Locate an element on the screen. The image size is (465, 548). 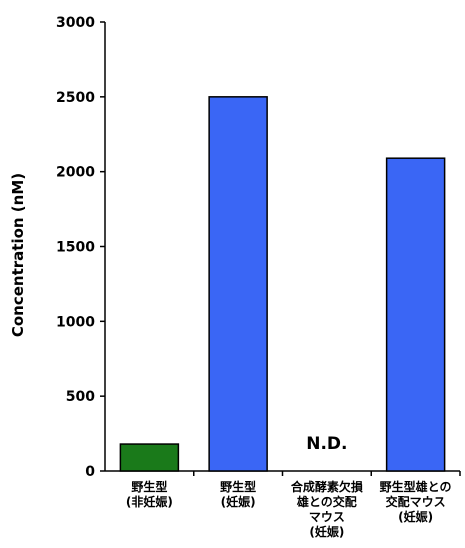
y-tick-label: 2500 is located at coordinates (75, 98).